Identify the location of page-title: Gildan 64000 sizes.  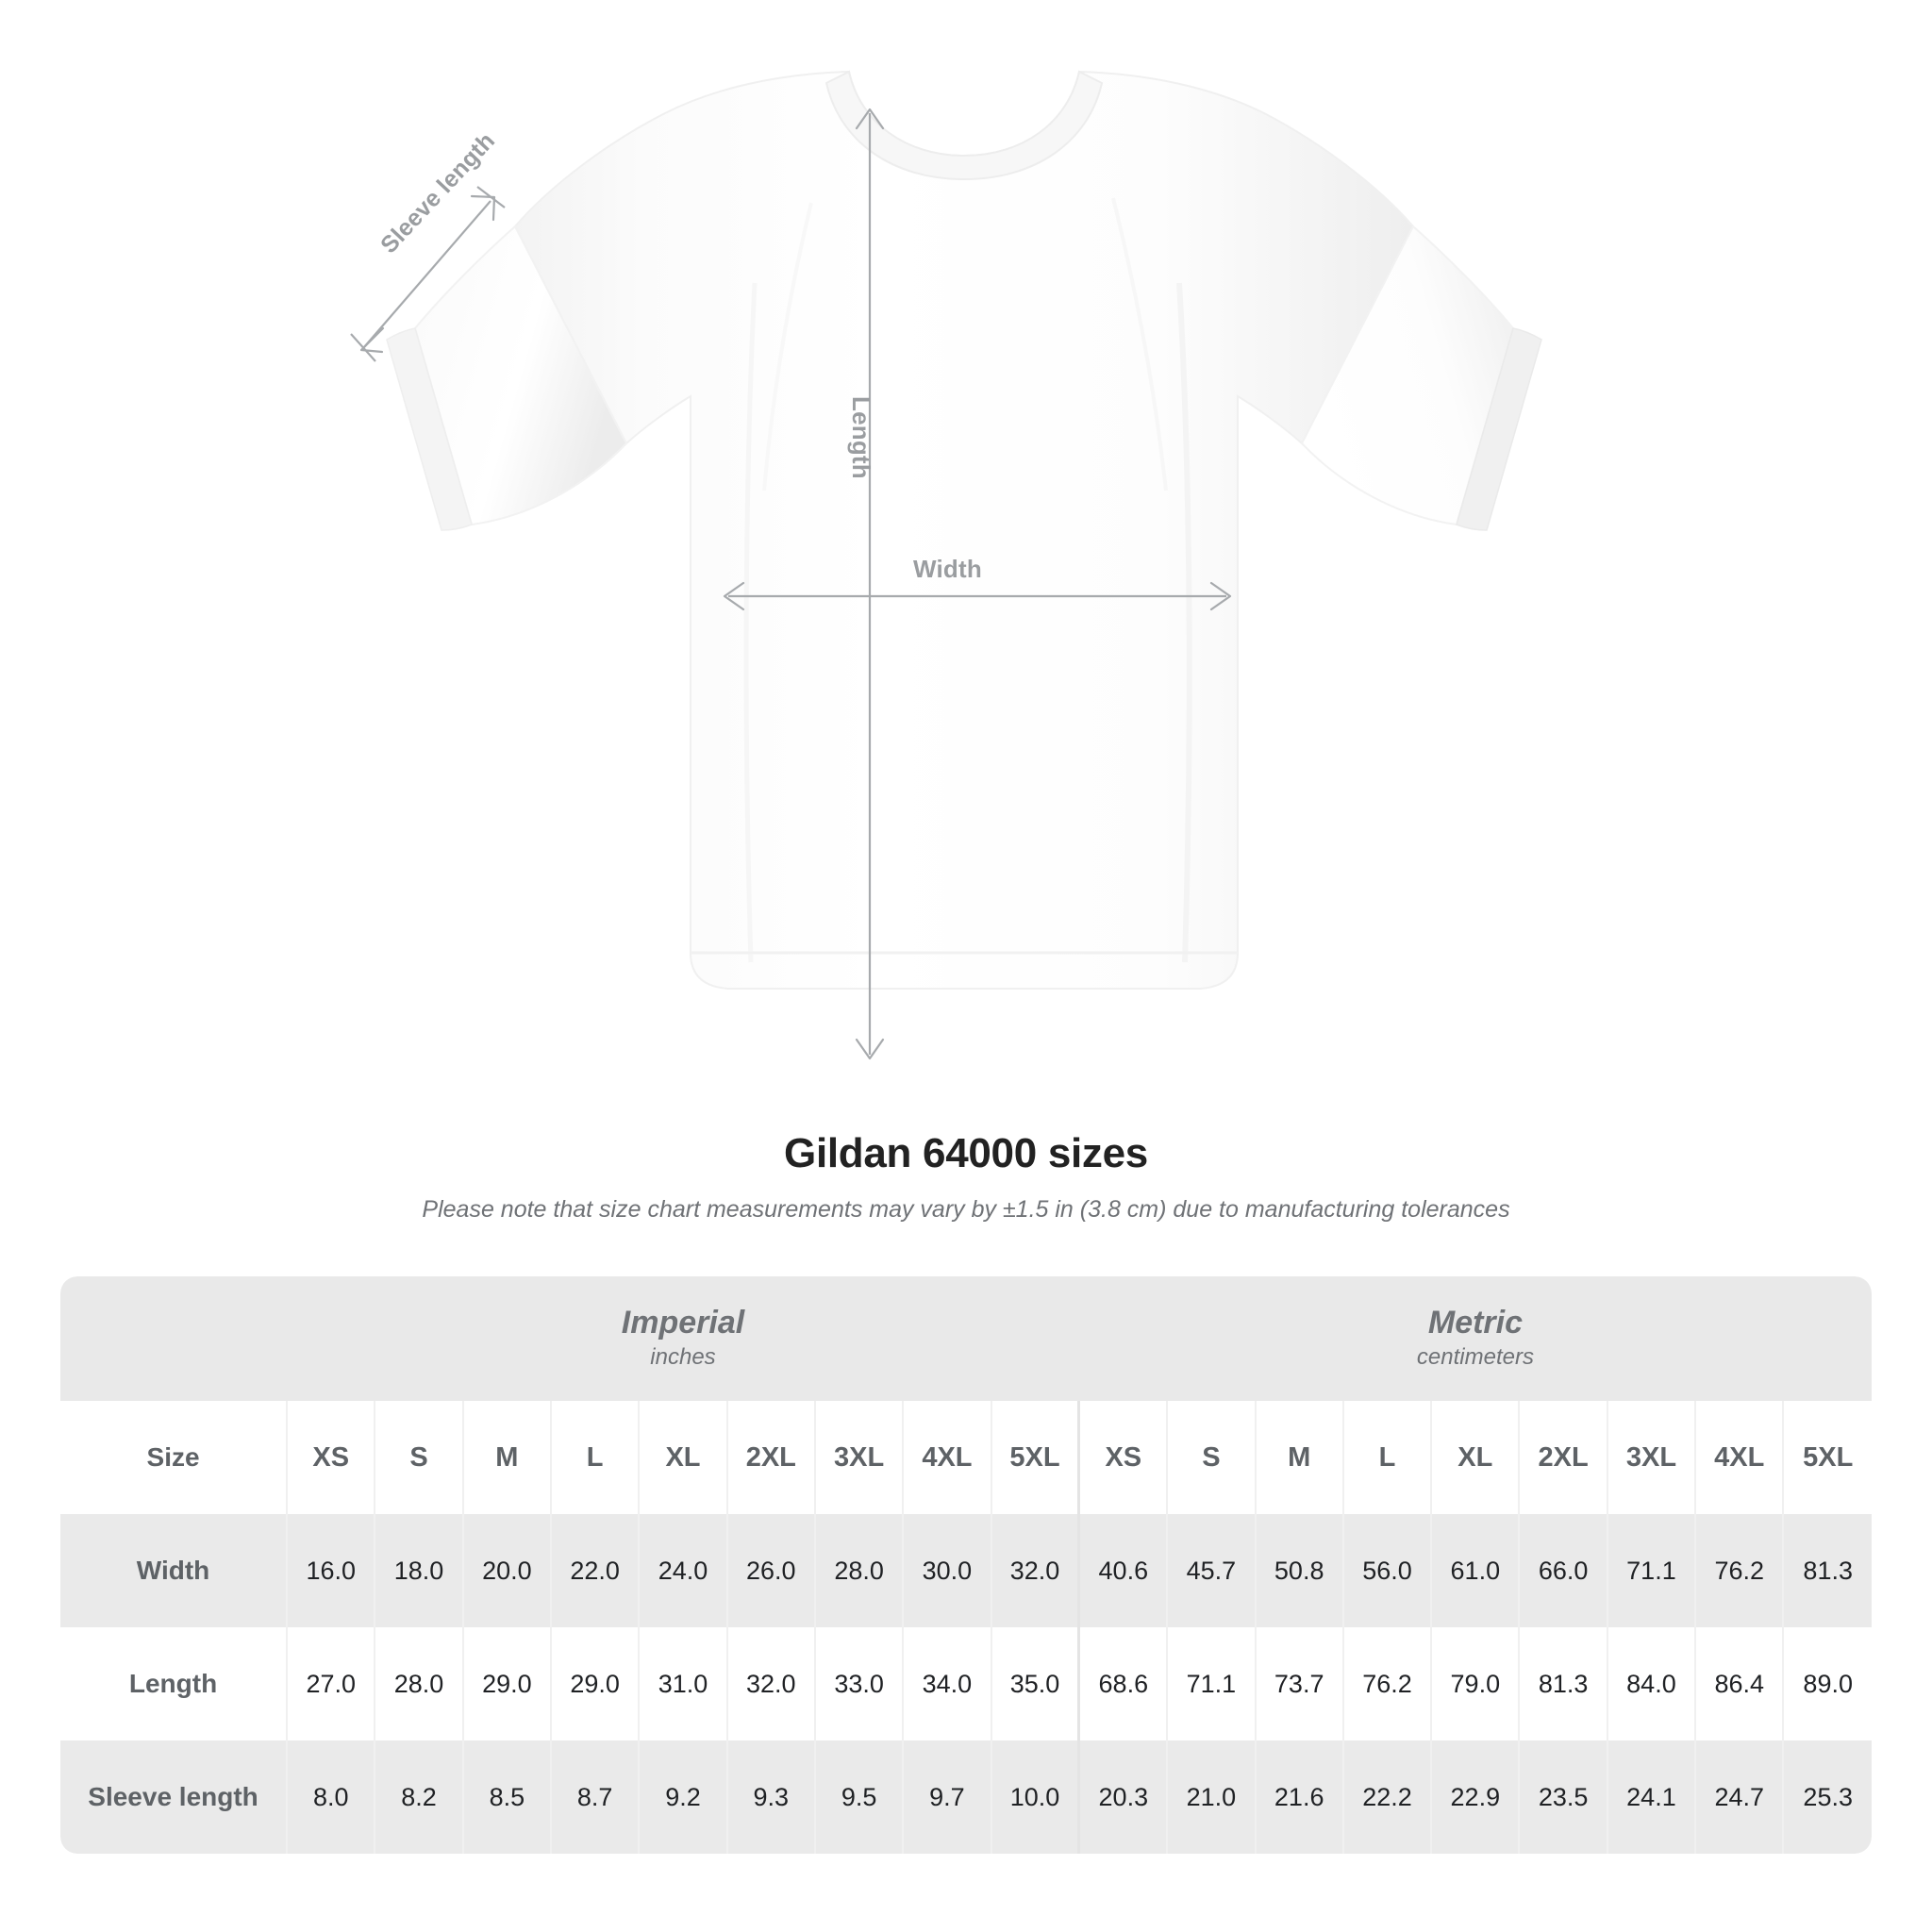
(966, 1153).